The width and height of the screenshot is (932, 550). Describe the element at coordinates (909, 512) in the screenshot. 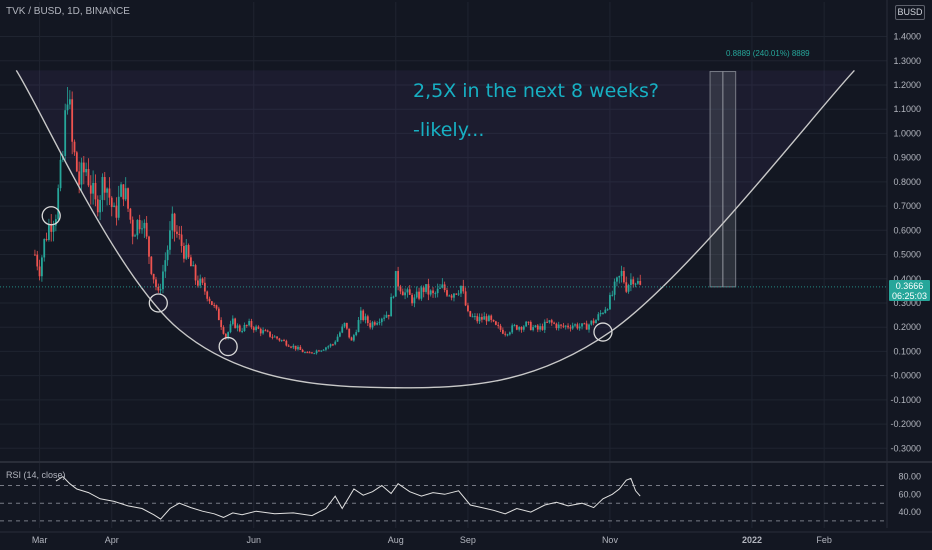

I see `rsi-tick-label: 40.00` at that location.